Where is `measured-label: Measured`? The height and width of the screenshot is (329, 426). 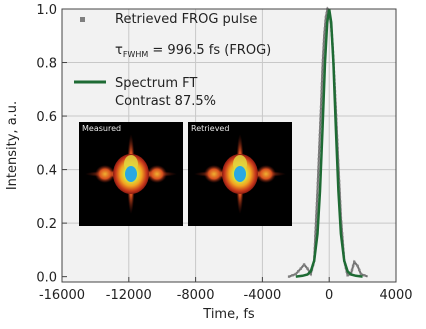 measured-label: Measured is located at coordinates (101, 128).